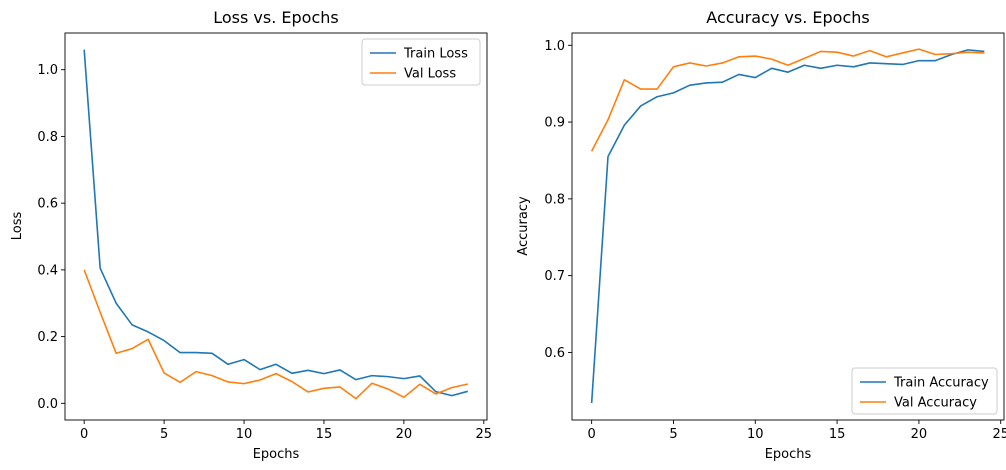 The height and width of the screenshot is (470, 1006). I want to click on loss-x-tick-label: 10, so click(244, 434).